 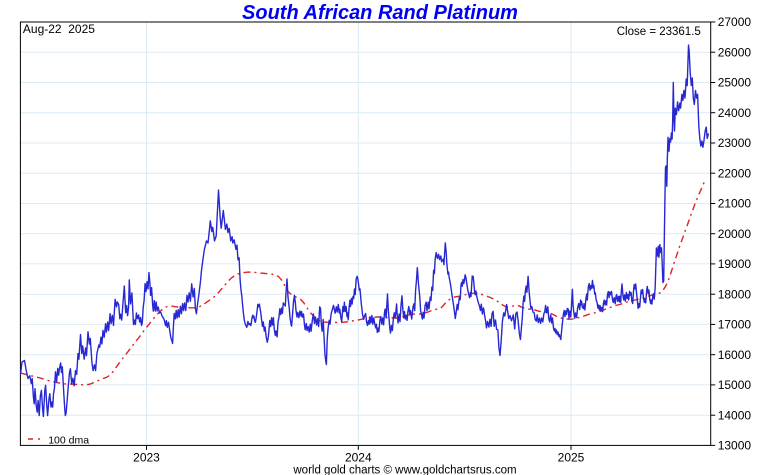 I want to click on svg-text: 100 dma, so click(x=68, y=441).